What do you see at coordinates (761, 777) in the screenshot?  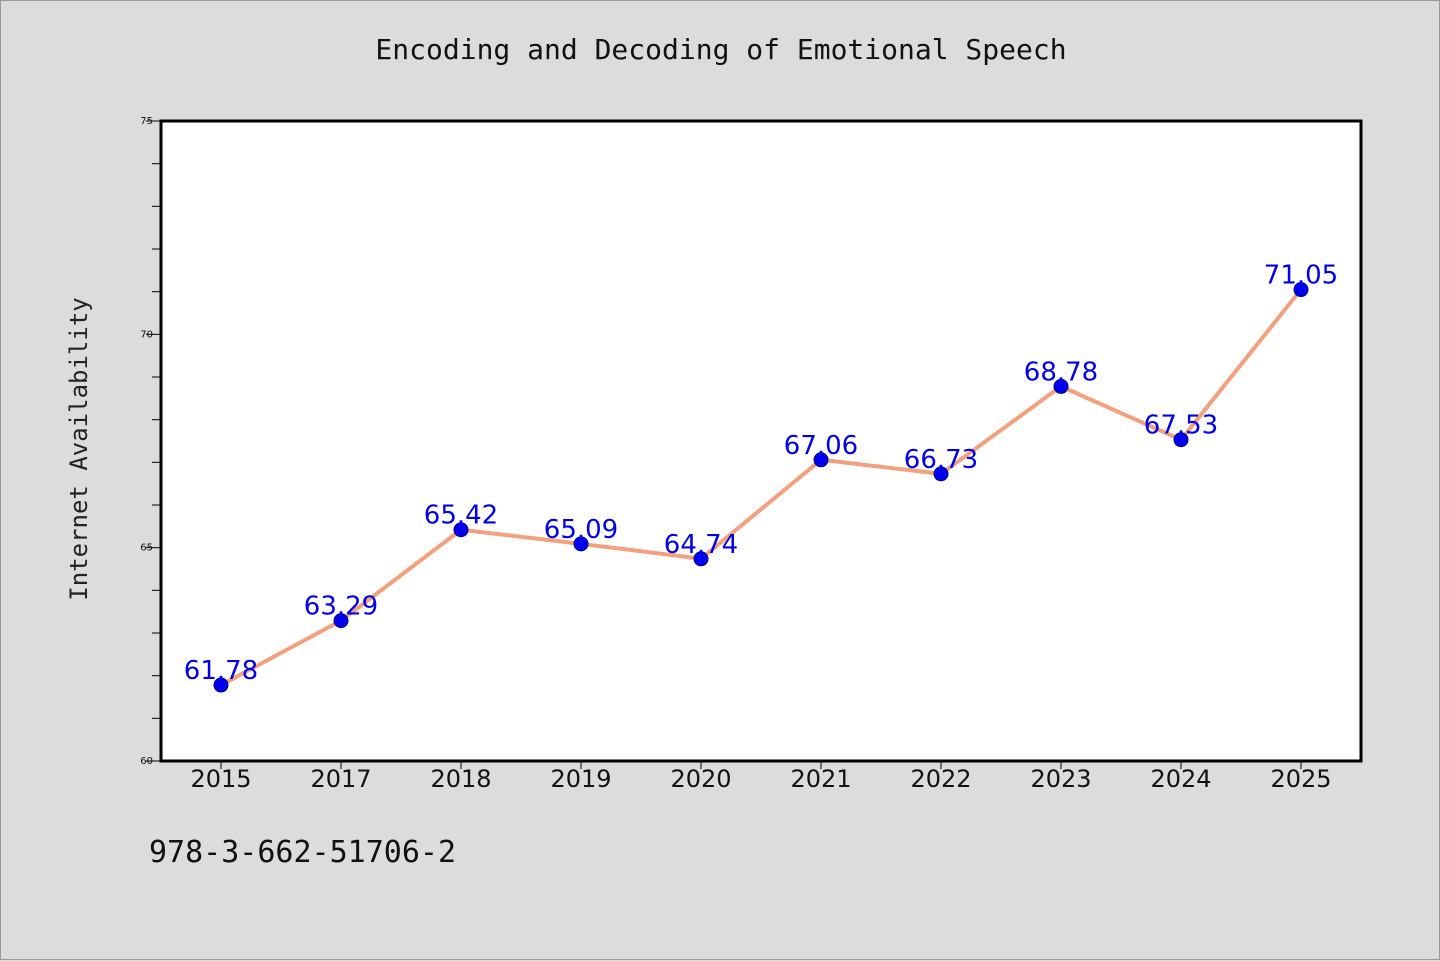 I see `x-axis-ticks: 2015 2017 2018 2019 2020 2021 2022 2023 2024 2025` at bounding box center [761, 777].